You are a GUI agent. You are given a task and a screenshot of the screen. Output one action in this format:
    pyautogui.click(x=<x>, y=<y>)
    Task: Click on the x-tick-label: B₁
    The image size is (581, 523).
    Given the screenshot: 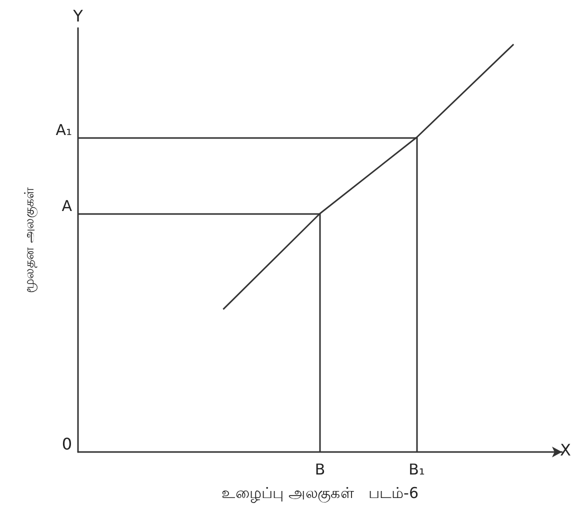 What is the action you would take?
    pyautogui.click(x=416, y=469)
    